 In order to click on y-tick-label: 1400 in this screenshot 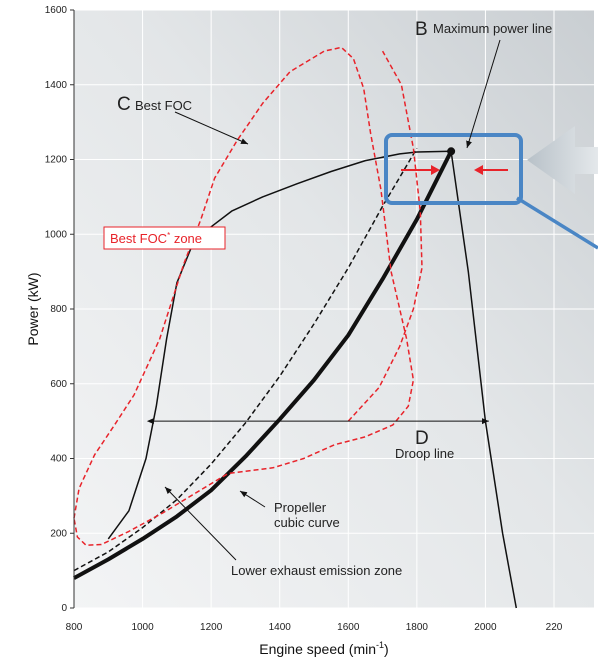, I will do `click(56, 85)`.